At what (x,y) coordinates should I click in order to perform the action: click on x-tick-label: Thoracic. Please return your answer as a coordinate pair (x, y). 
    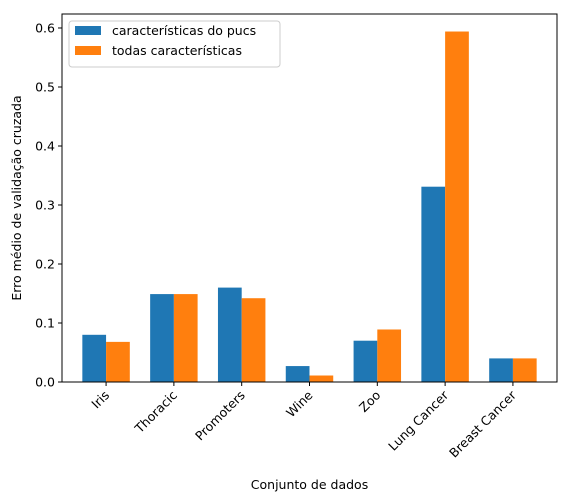
    Looking at the image, I should click on (155, 411).